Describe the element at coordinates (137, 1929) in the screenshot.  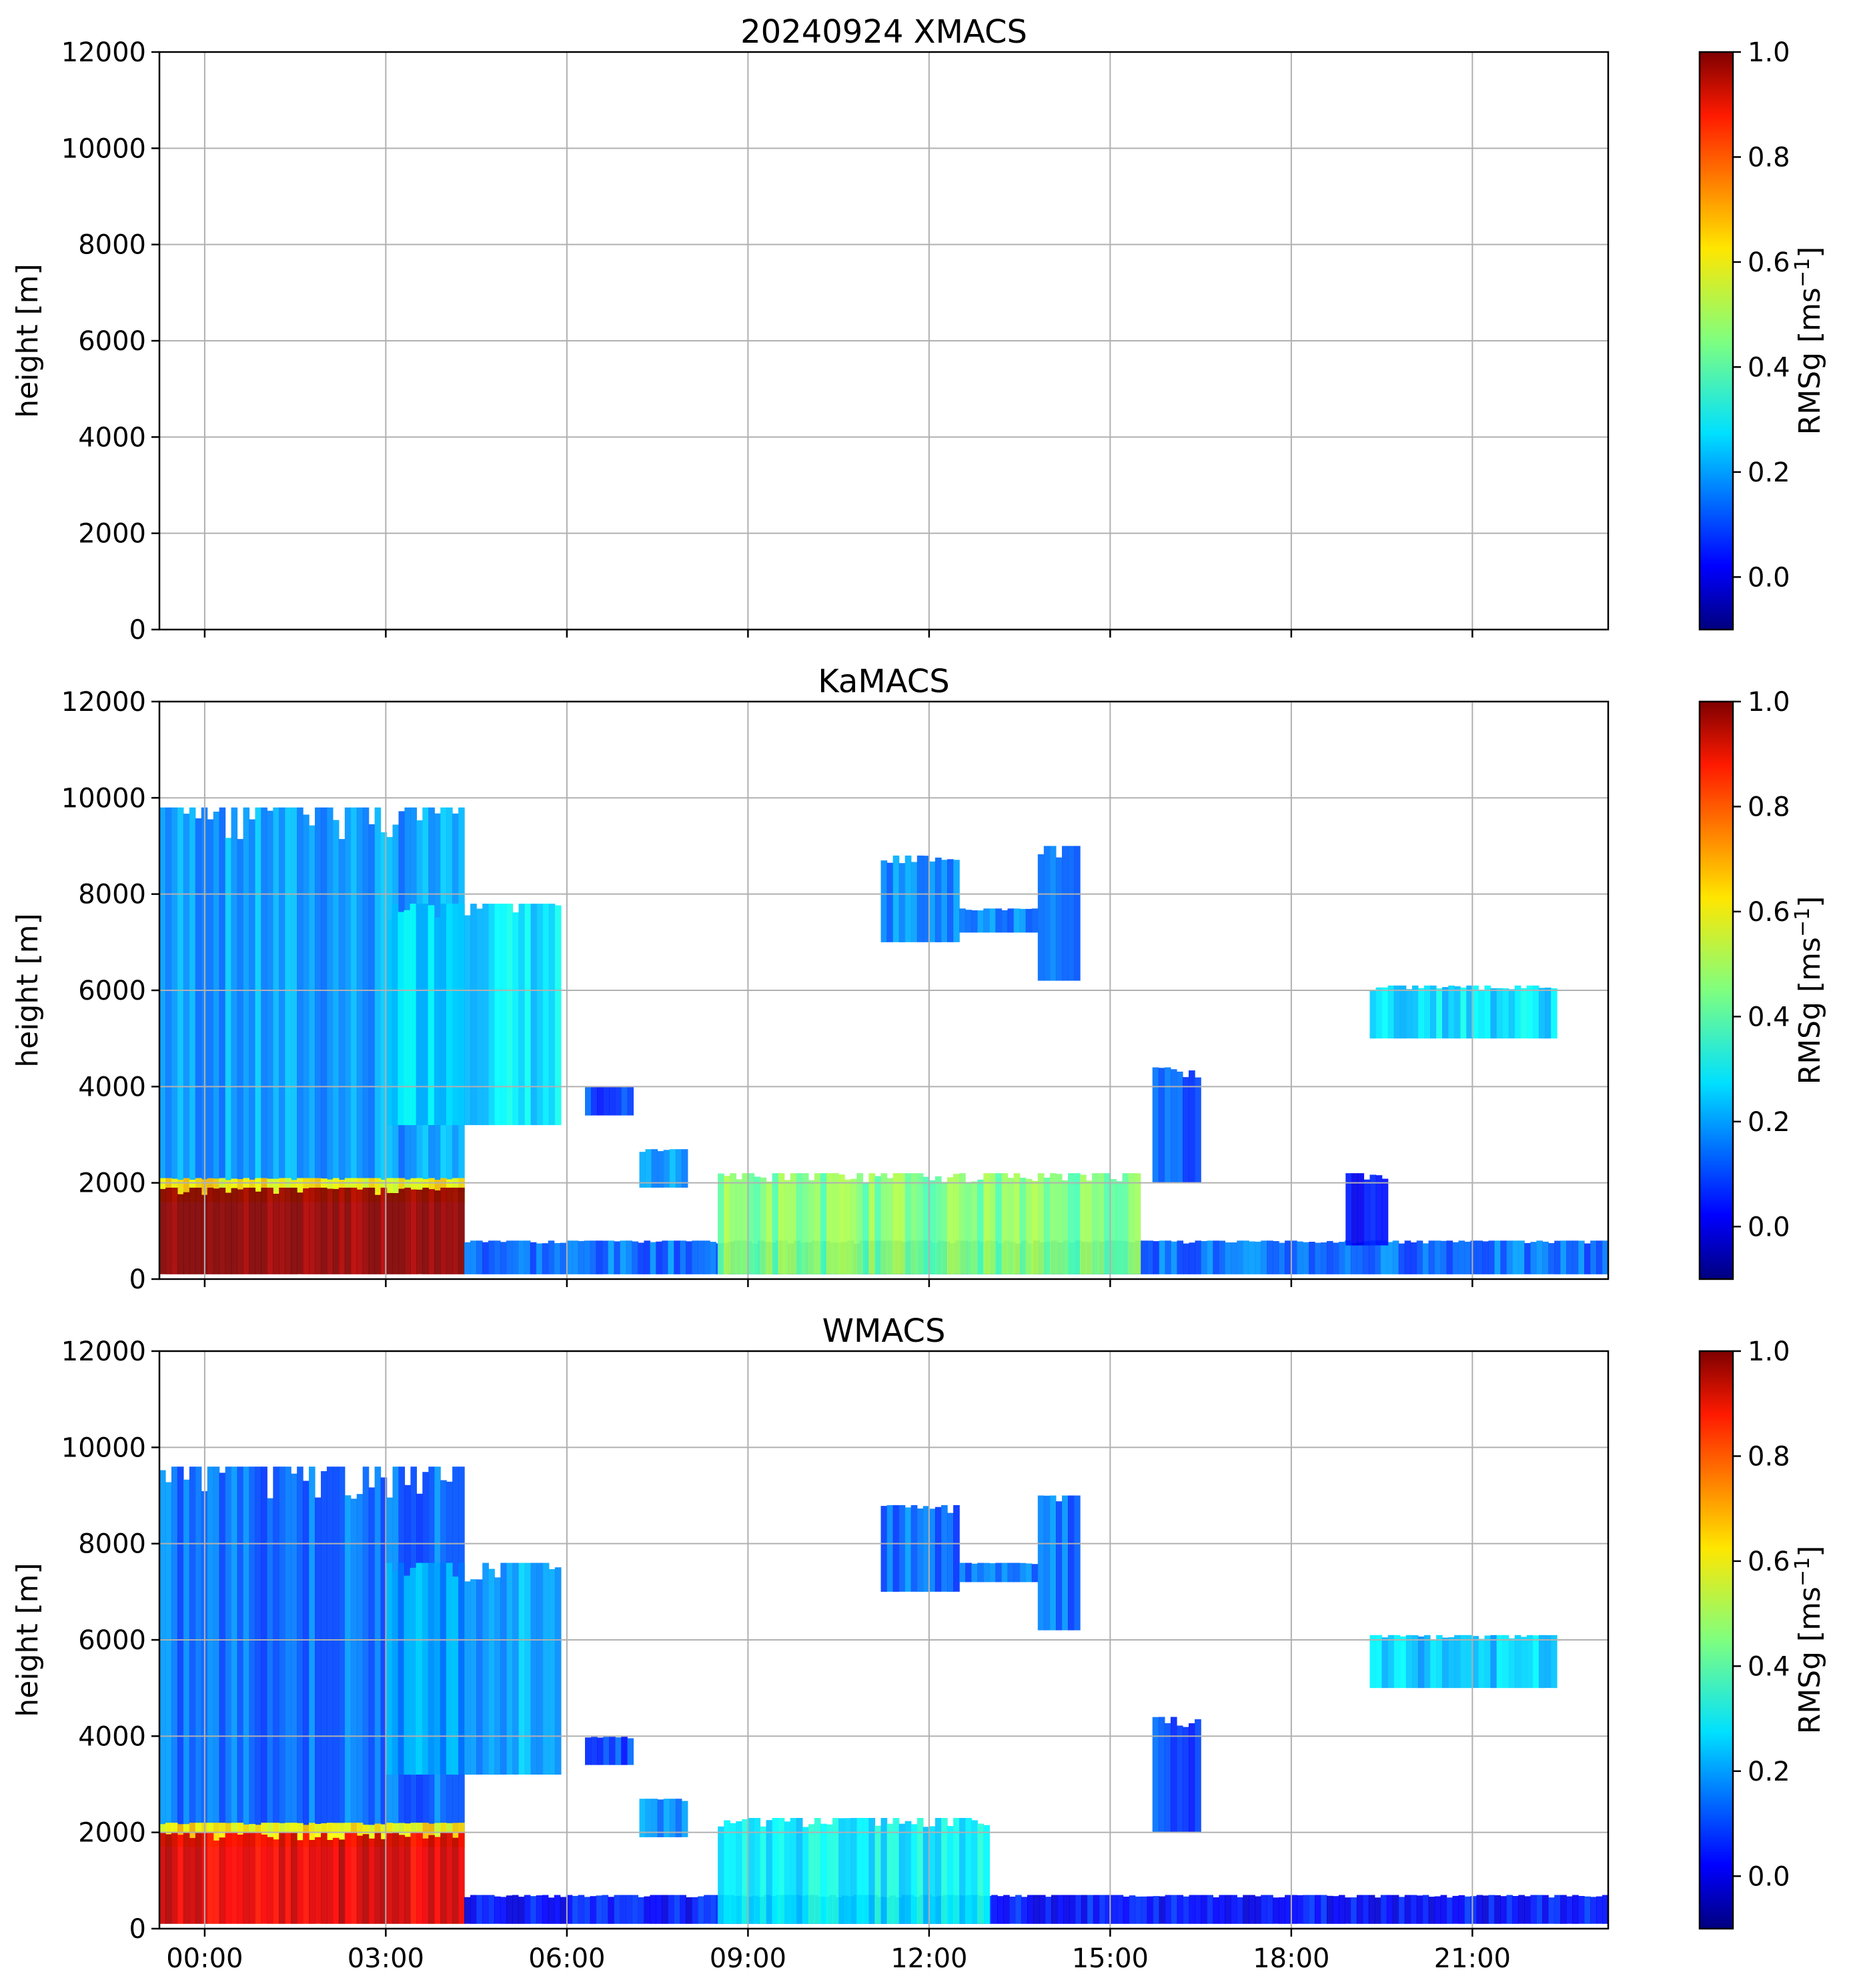
I see `y-tick-label: 0` at that location.